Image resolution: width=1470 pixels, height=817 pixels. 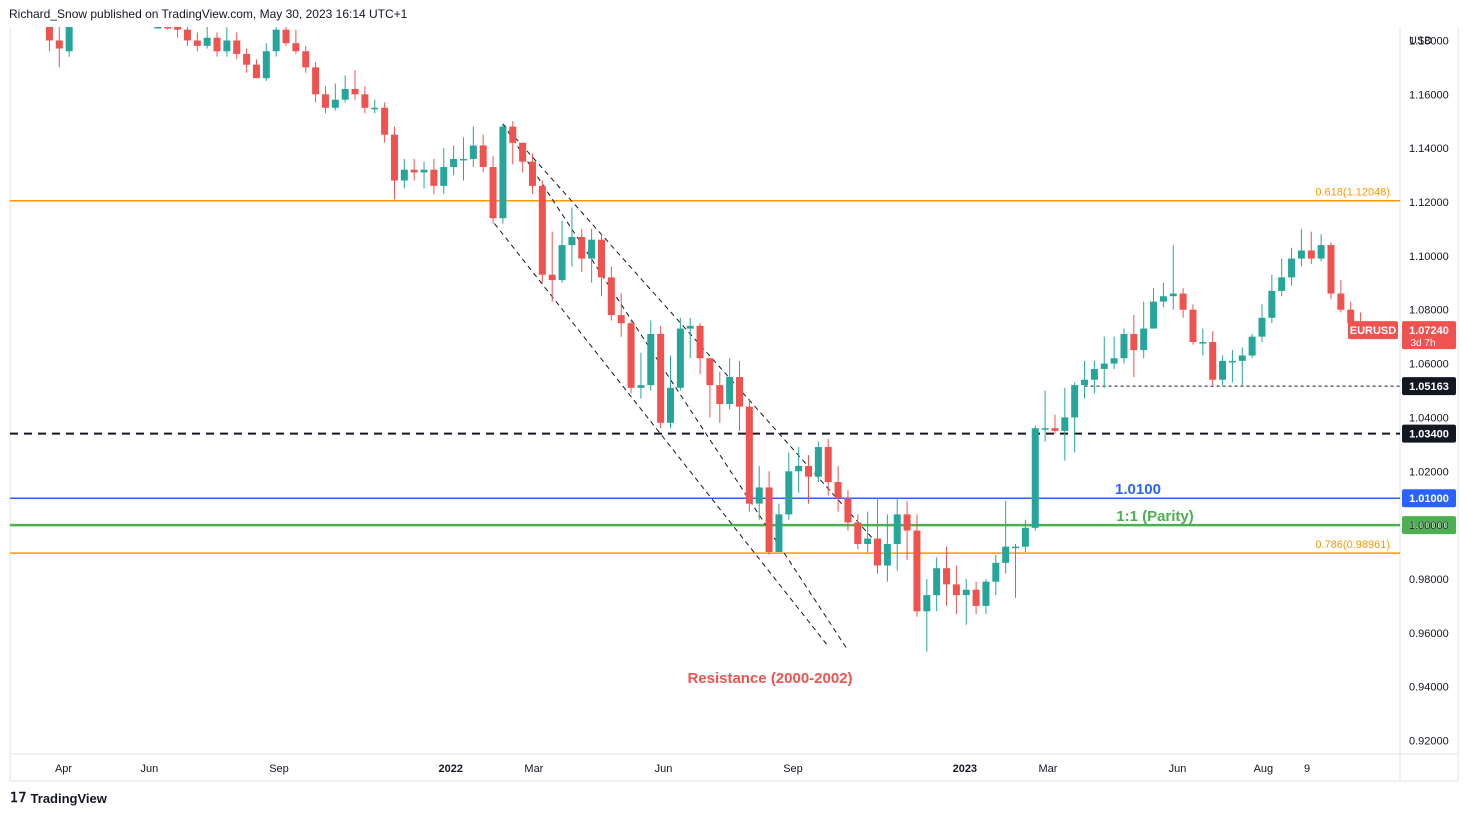 I want to click on time-tick-label: Aug, so click(x=1264, y=769).